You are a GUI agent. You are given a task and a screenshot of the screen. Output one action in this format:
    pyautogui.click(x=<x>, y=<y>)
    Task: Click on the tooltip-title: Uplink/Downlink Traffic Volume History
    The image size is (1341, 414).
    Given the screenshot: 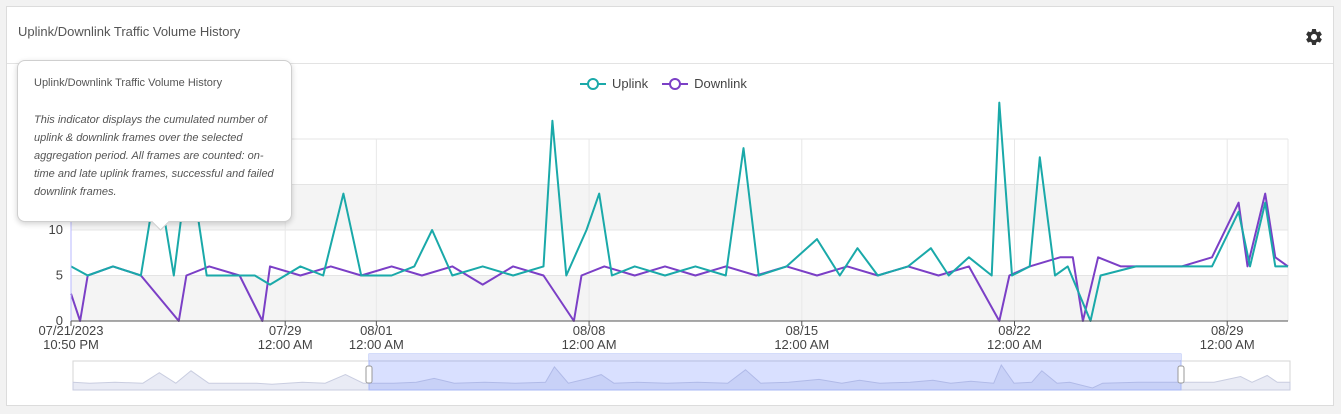 What is the action you would take?
    pyautogui.click(x=128, y=83)
    